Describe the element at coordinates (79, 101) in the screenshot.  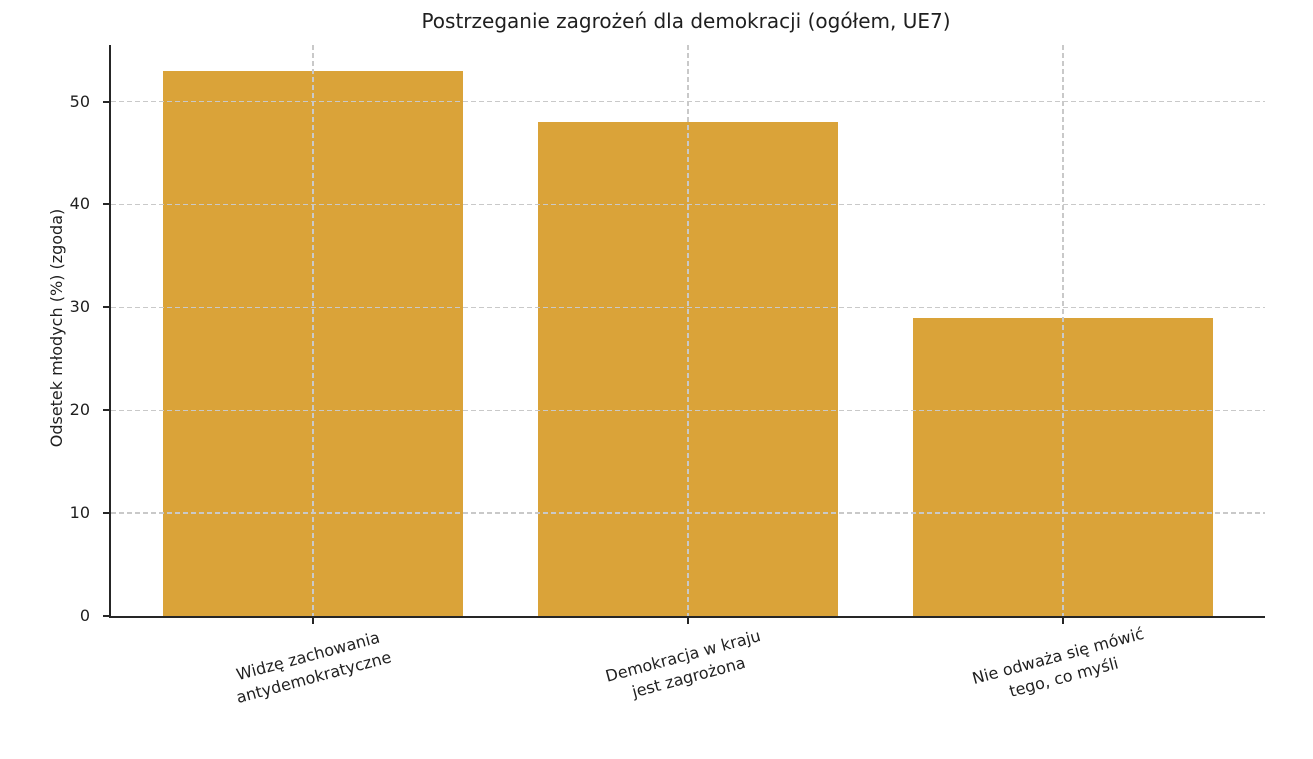
I see `y-tick-label-50: 50` at that location.